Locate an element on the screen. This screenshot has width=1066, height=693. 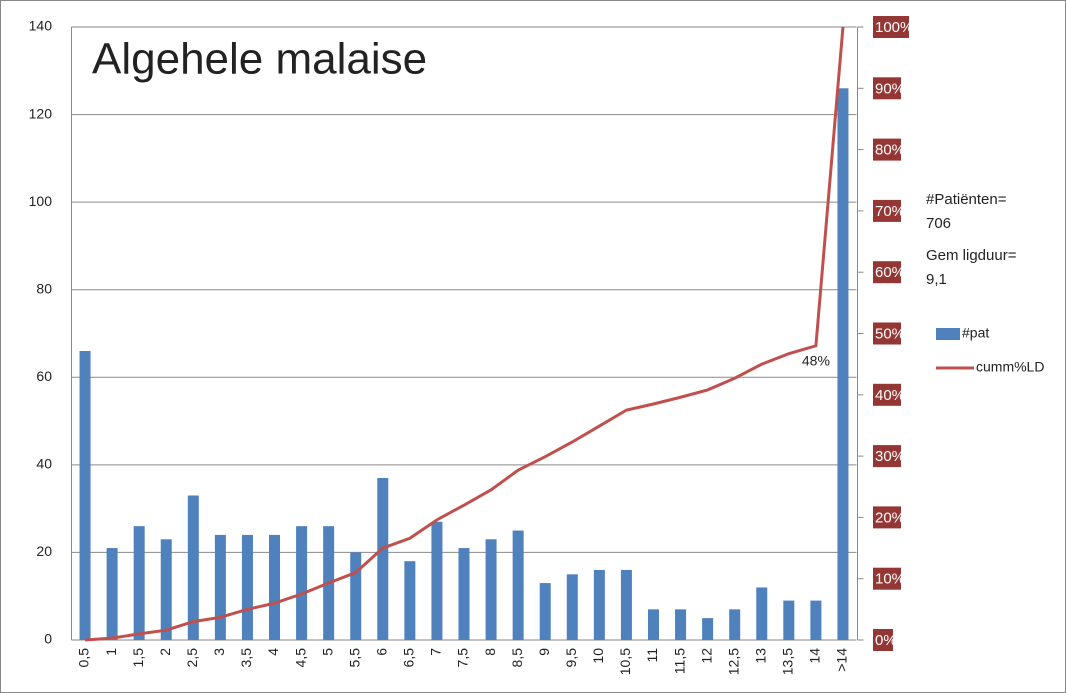
legend-label: cumm%LD is located at coordinates (1010, 367).